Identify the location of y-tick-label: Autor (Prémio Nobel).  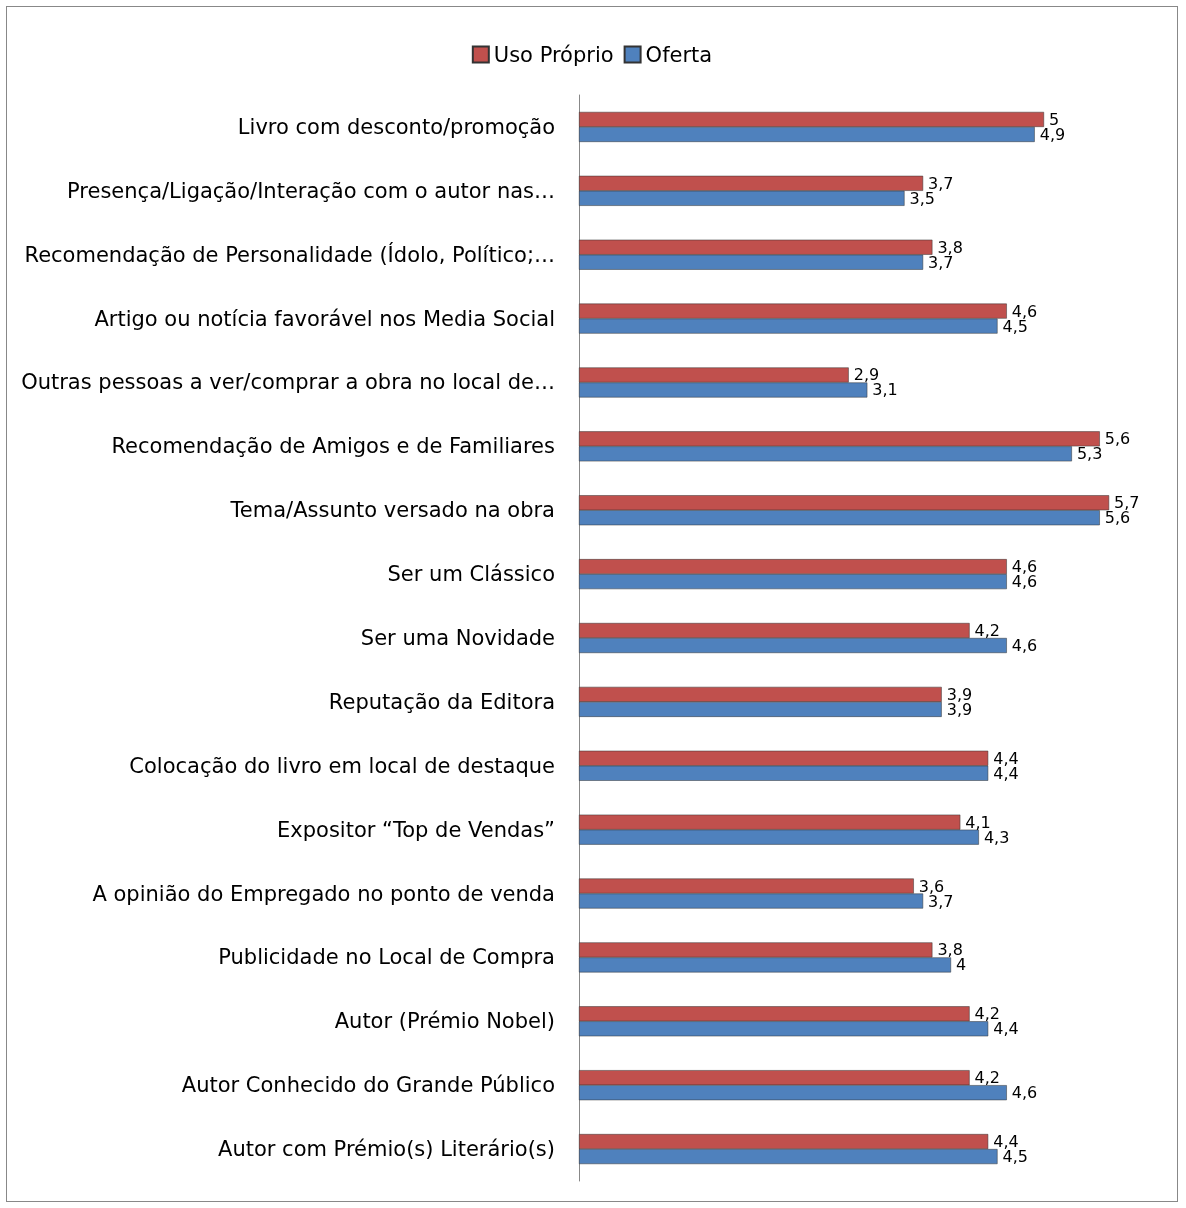
(444, 1021).